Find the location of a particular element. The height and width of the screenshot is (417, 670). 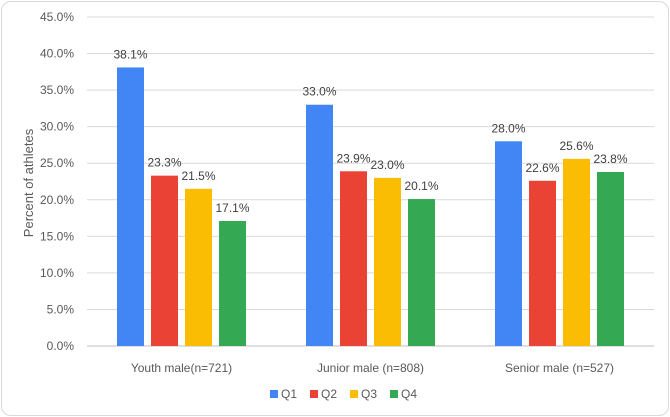

legend-swatch-q2 is located at coordinates (314, 394).